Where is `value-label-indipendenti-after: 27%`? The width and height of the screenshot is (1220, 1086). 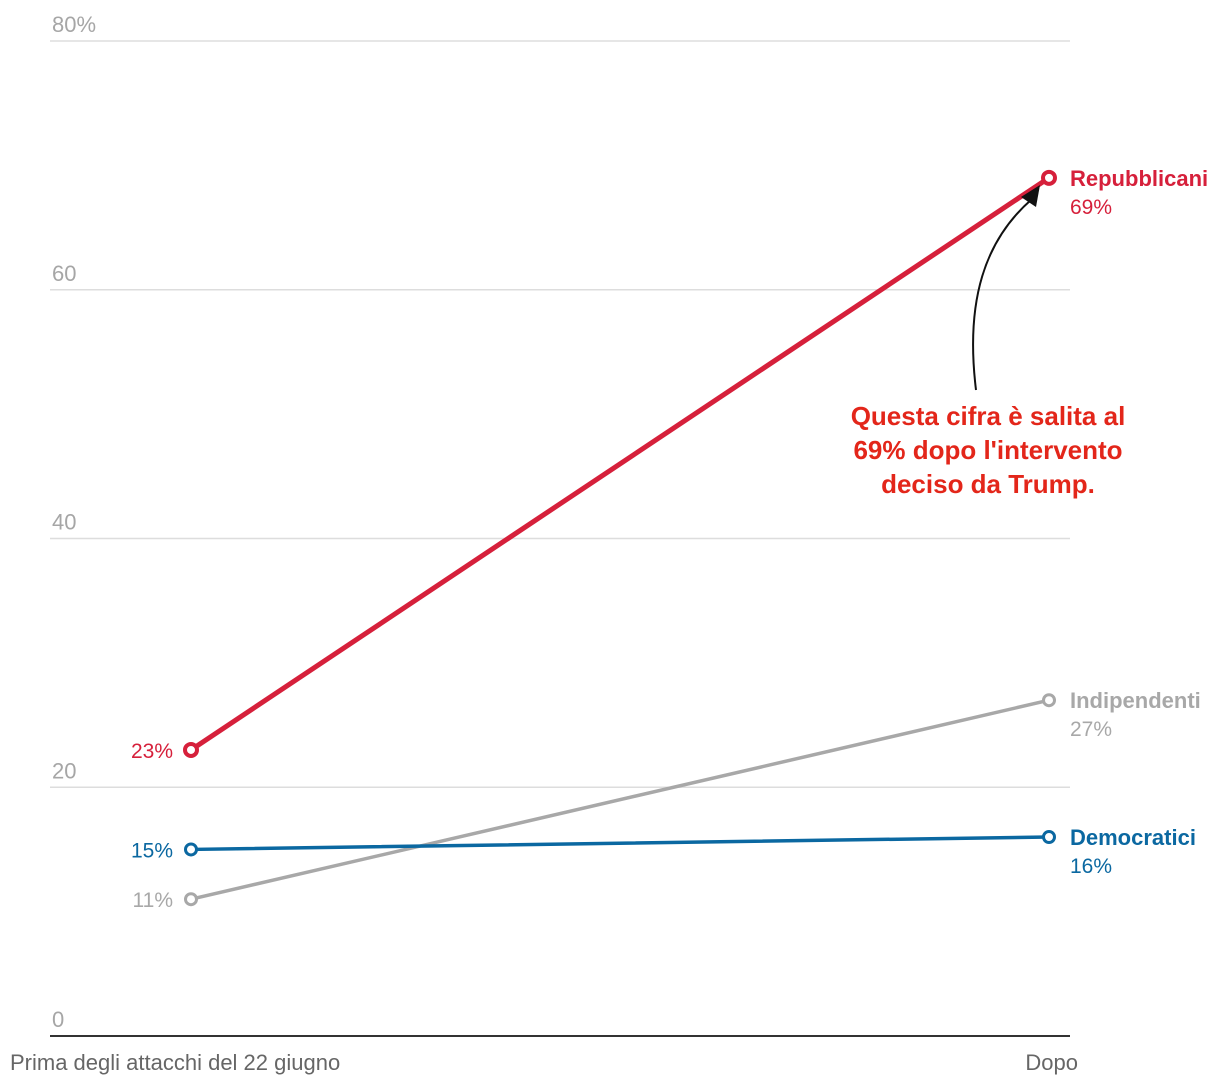 value-label-indipendenti-after: 27% is located at coordinates (1091, 729).